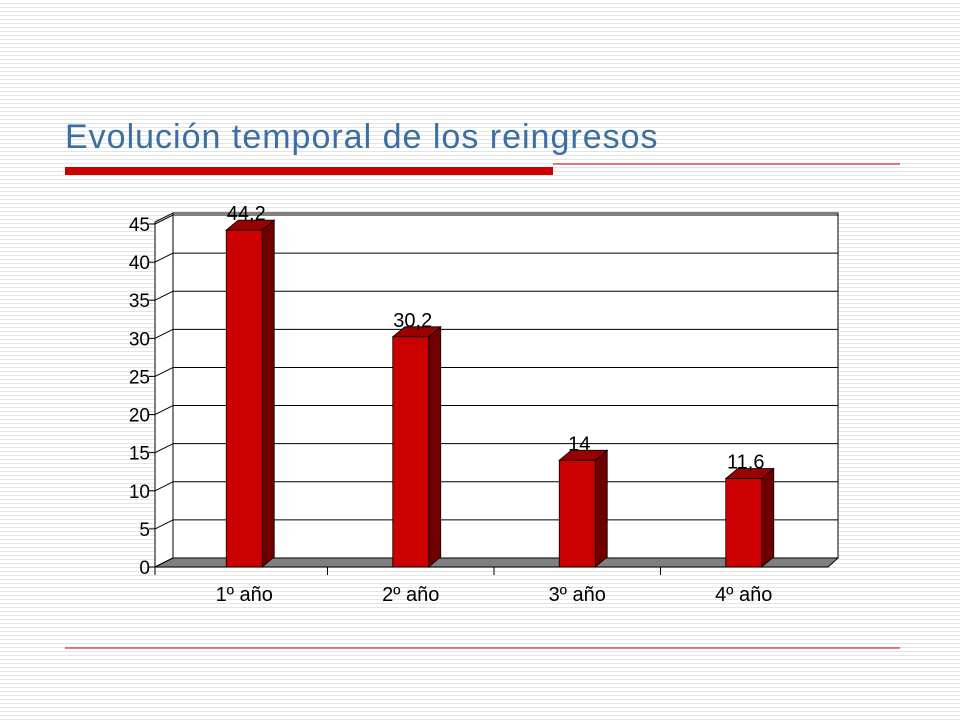 Image resolution: width=960 pixels, height=720 pixels. I want to click on x-tick-label: 2º año, so click(410, 595).